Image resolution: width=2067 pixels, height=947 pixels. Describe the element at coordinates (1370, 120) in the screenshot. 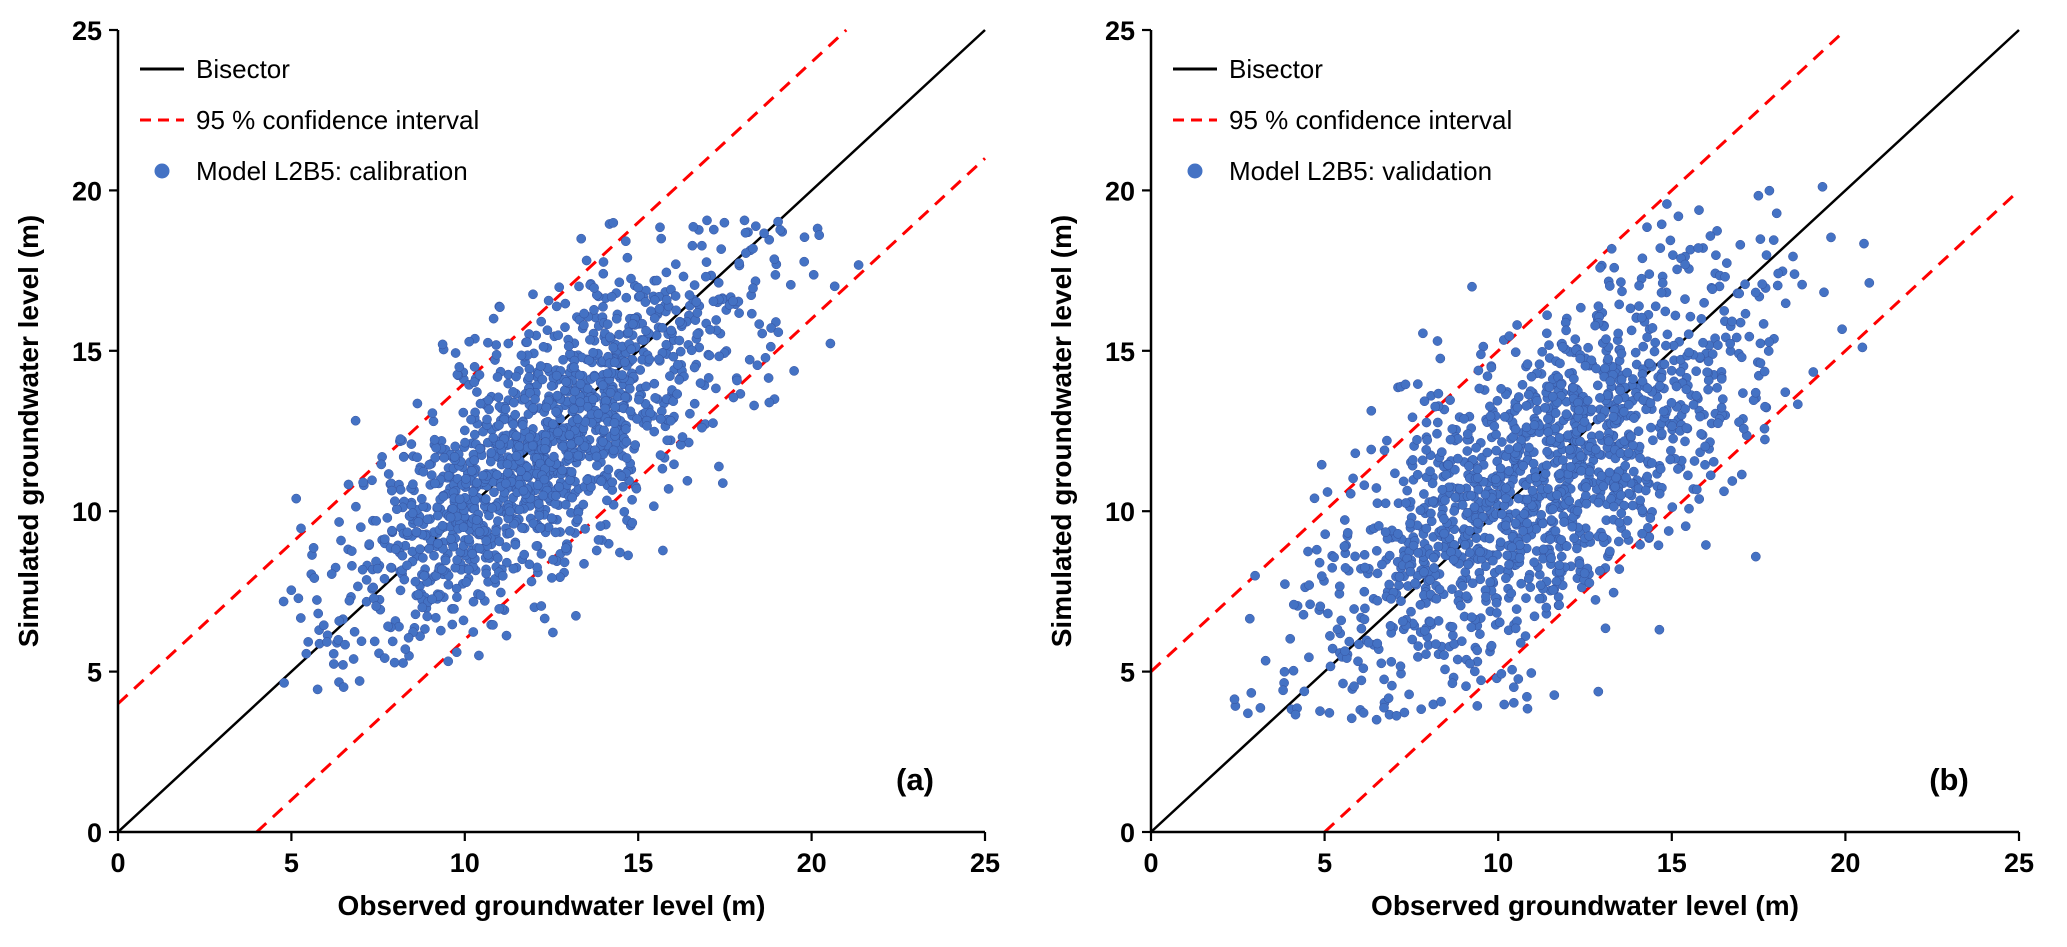

I see `legend-label: 95 % confidence interval` at that location.